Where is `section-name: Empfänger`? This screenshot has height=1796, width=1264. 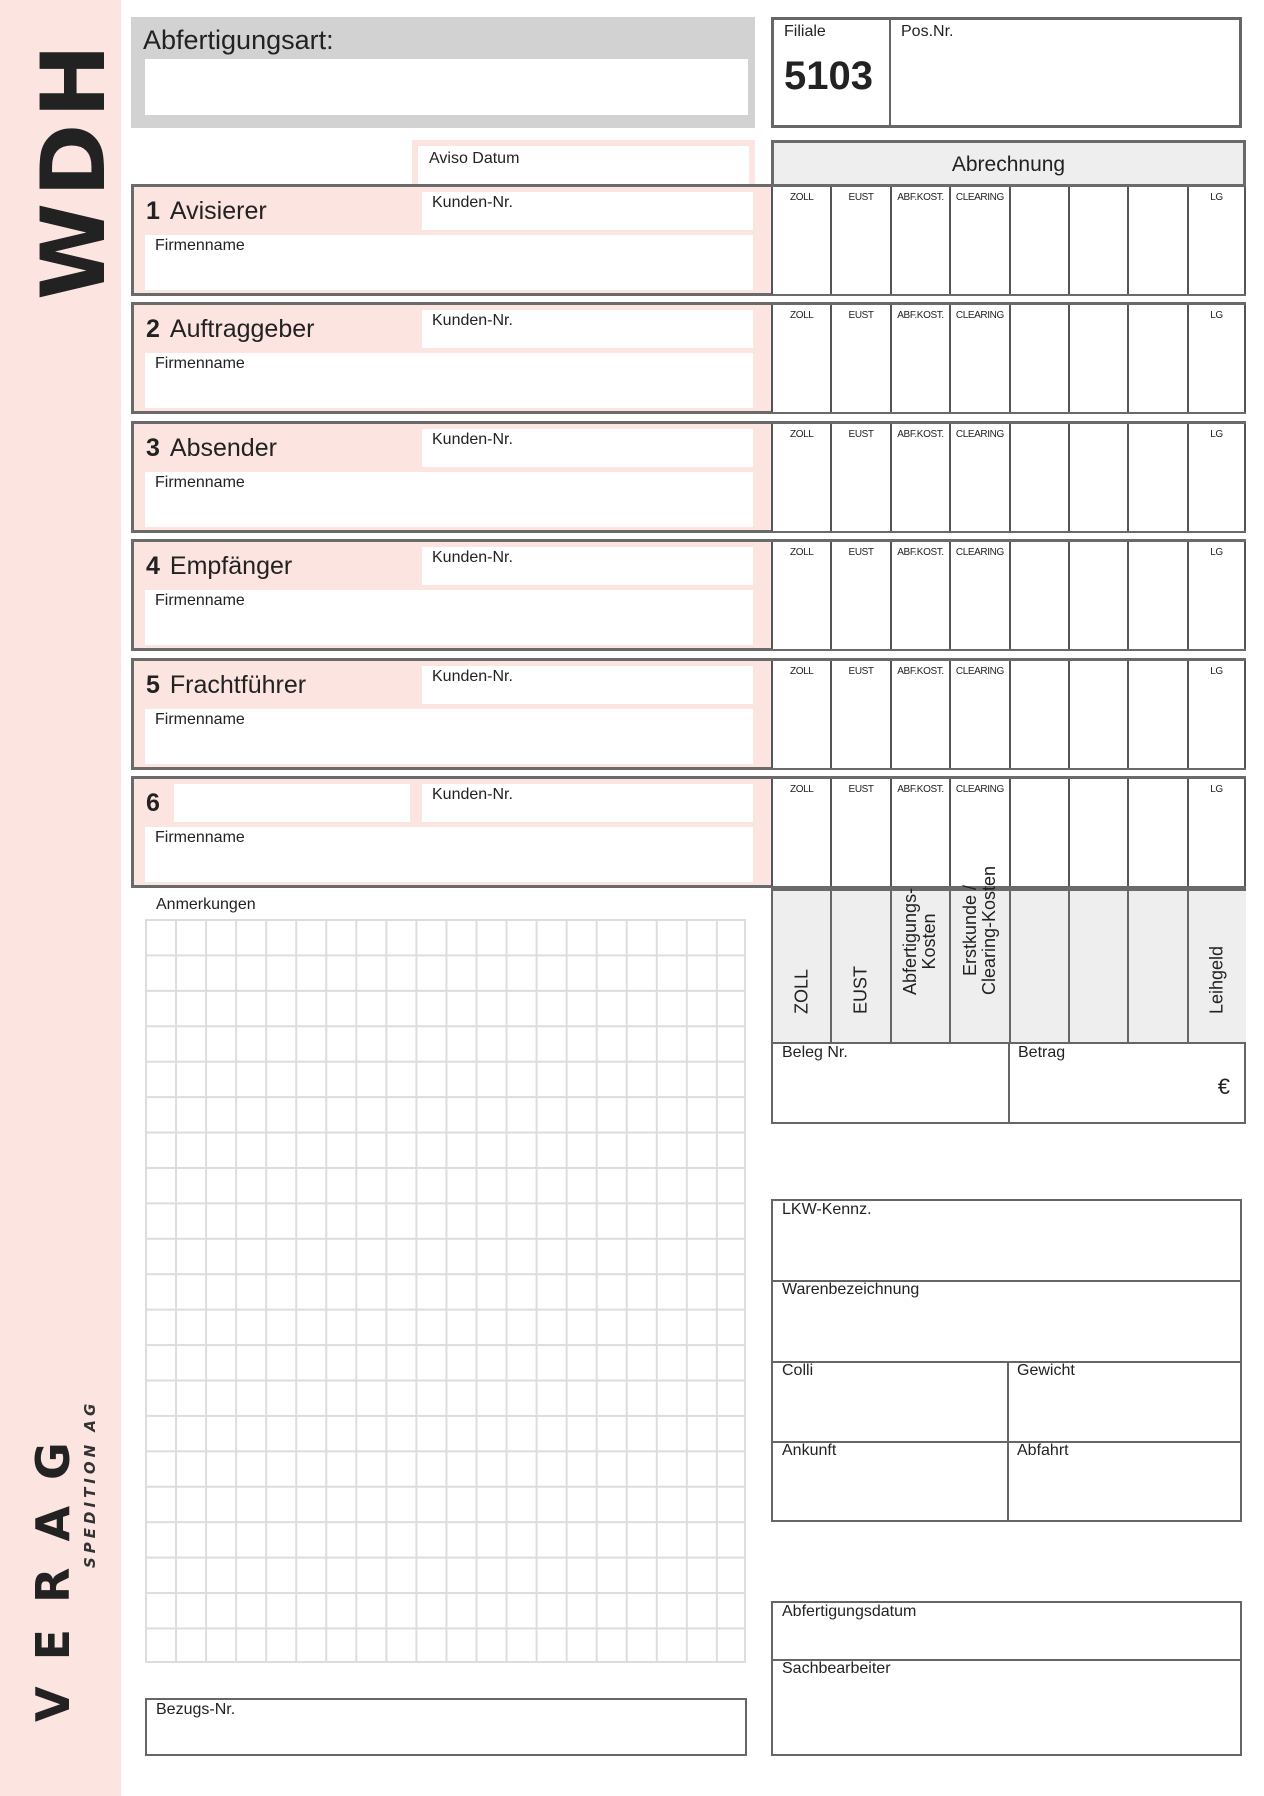
section-name: Empfänger is located at coordinates (231, 566).